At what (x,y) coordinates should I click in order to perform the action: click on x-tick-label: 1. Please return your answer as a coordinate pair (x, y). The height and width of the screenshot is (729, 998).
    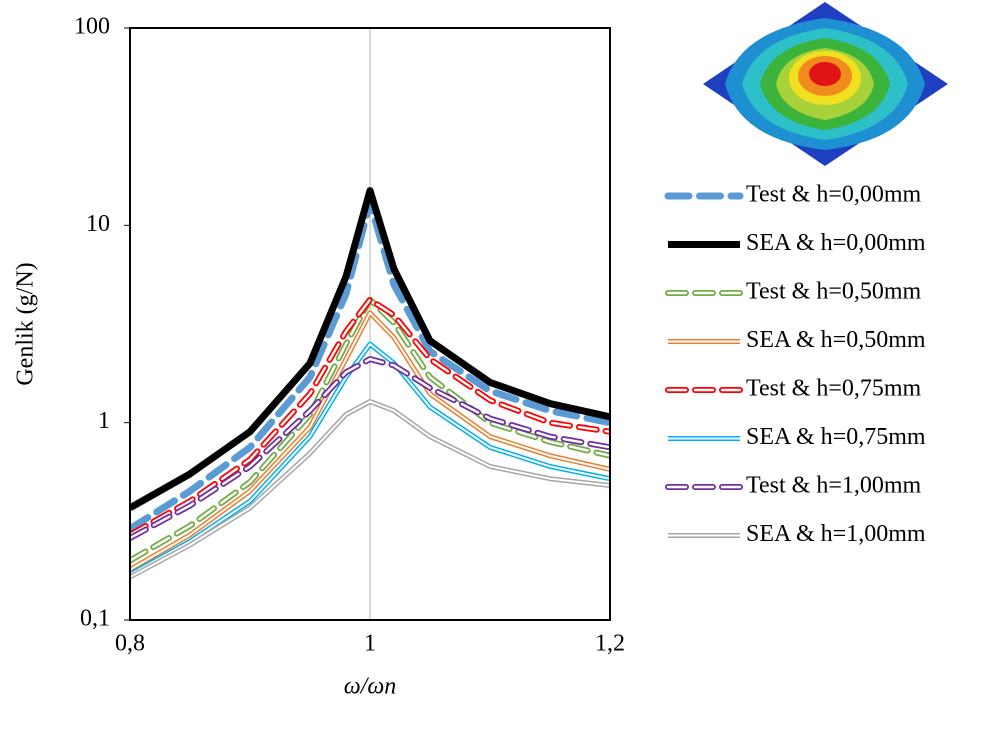
    Looking at the image, I should click on (370, 644).